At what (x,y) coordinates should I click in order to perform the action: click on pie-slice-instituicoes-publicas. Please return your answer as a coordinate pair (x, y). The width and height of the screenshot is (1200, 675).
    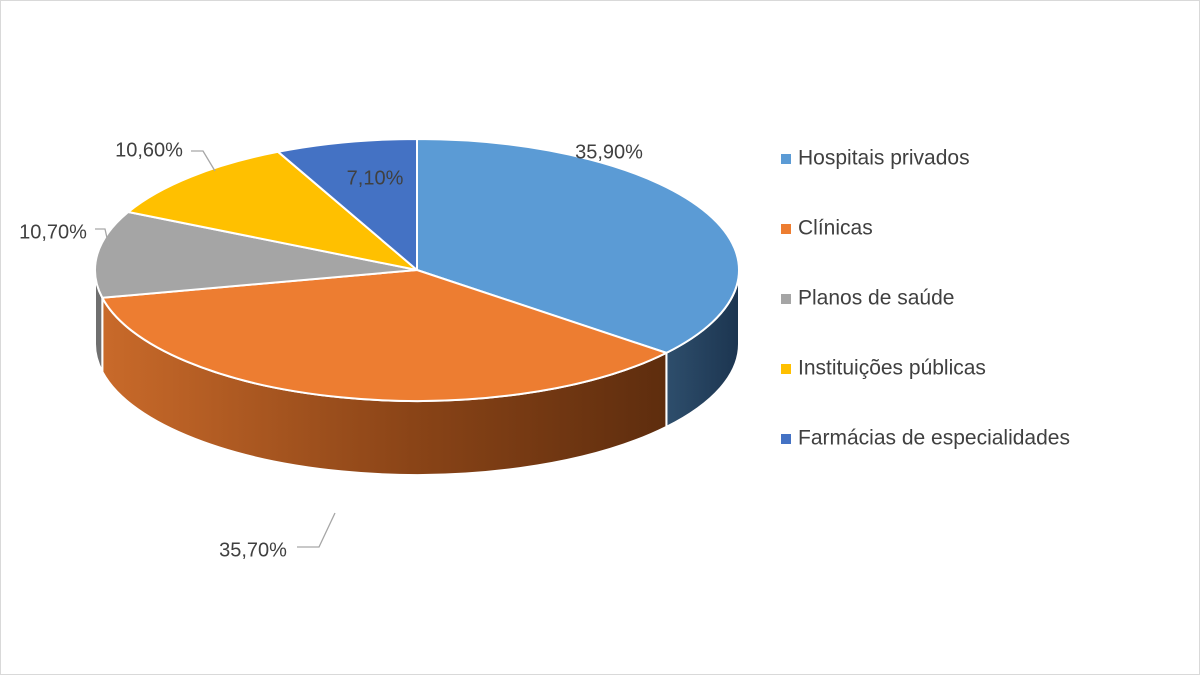
    Looking at the image, I should click on (272, 210).